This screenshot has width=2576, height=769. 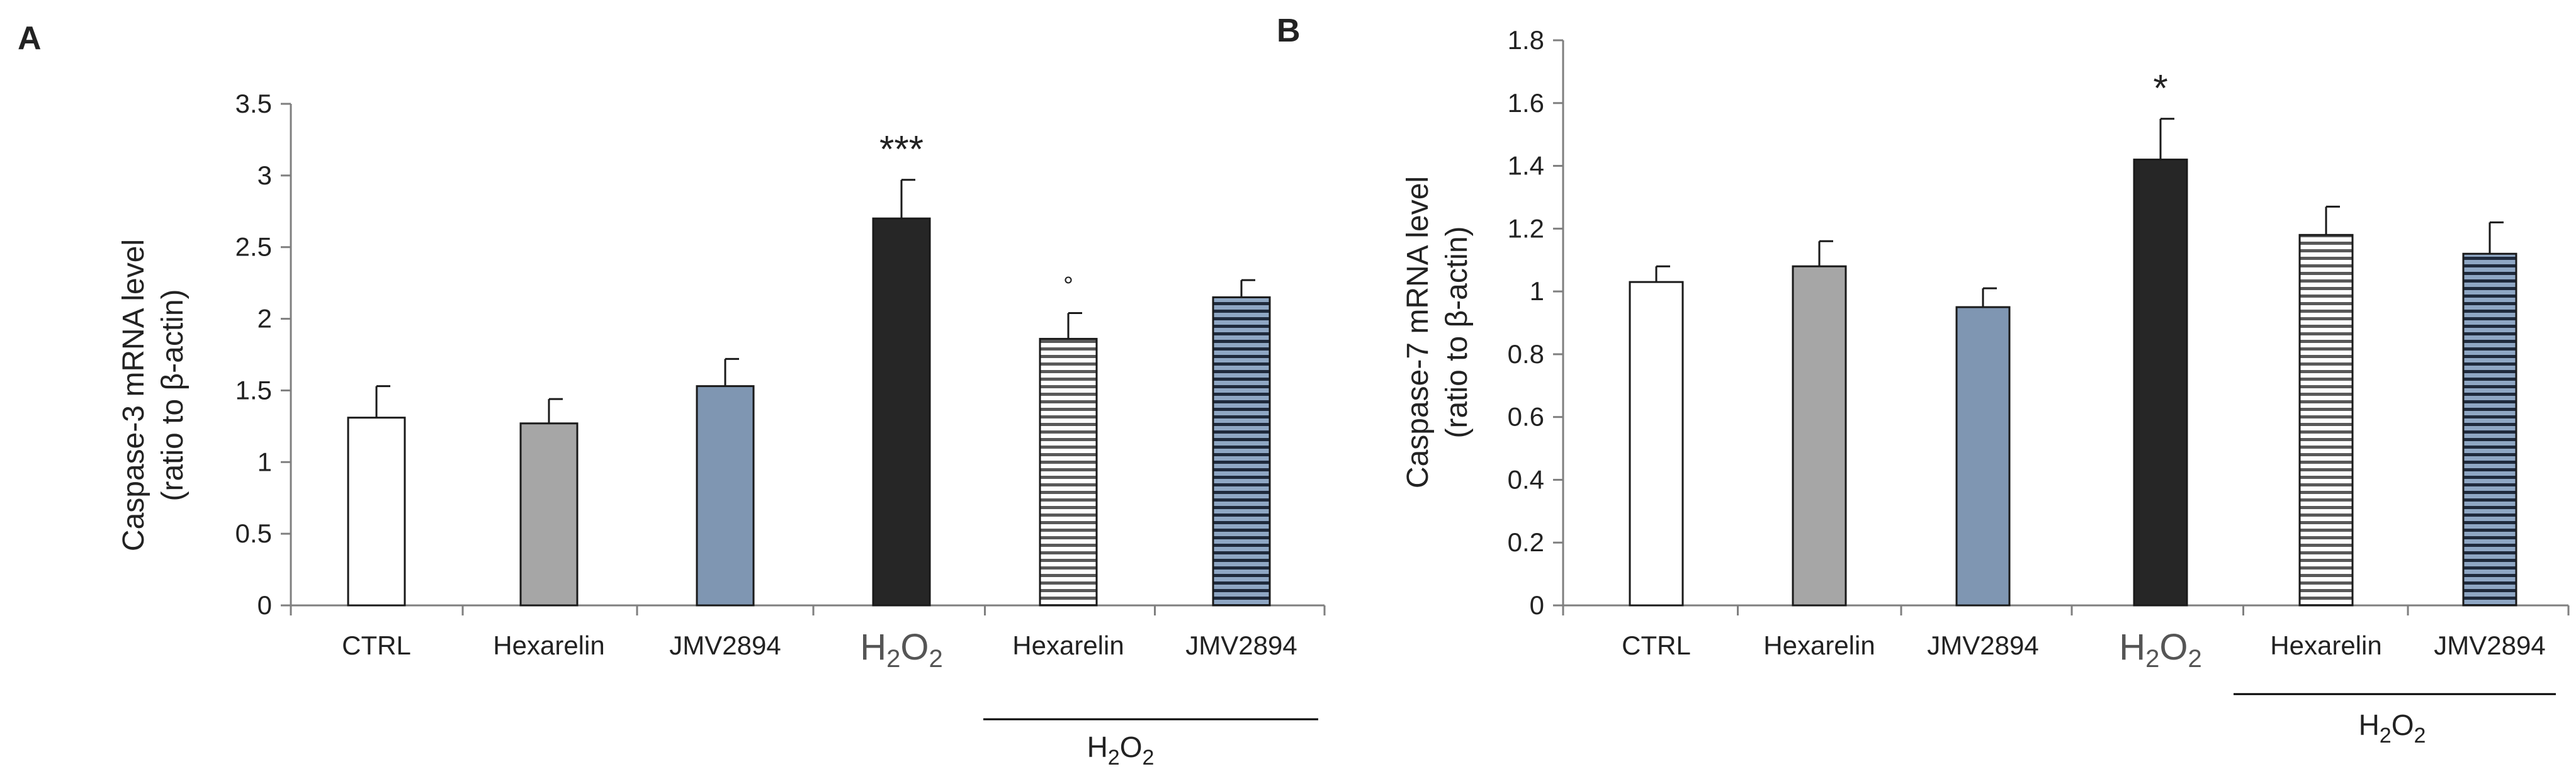 What do you see at coordinates (901, 149) in the screenshot?
I see `significance-marker: ***` at bounding box center [901, 149].